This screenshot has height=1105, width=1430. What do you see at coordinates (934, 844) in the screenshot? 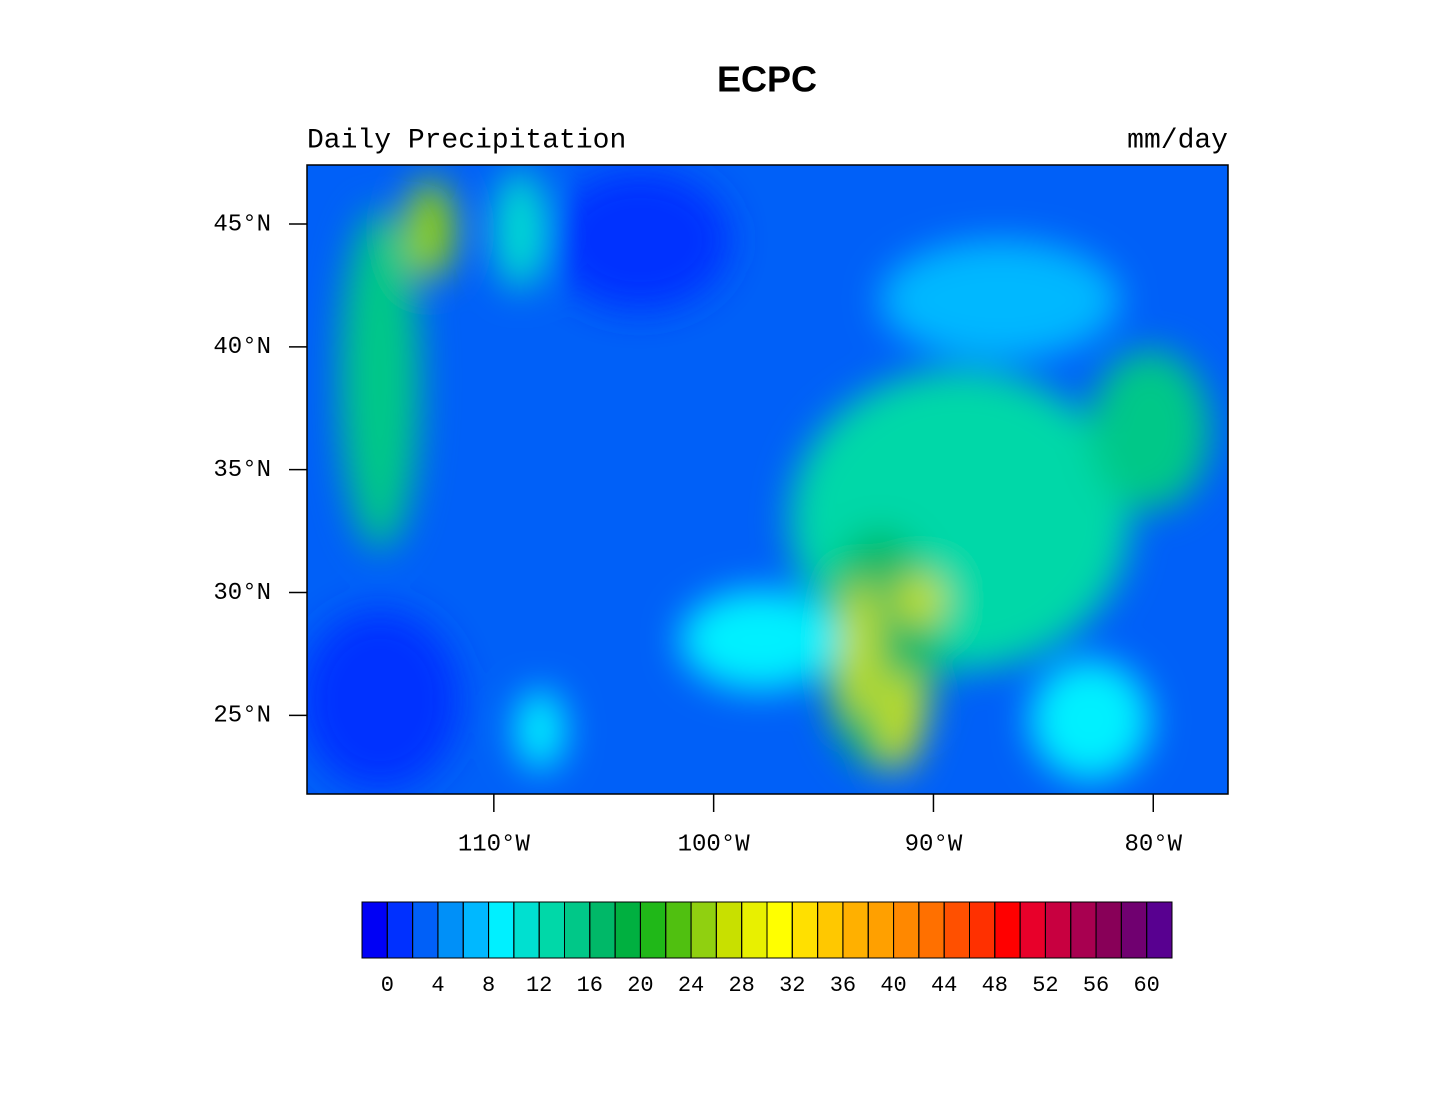
I see `x-tick-label: 90°W` at bounding box center [934, 844].